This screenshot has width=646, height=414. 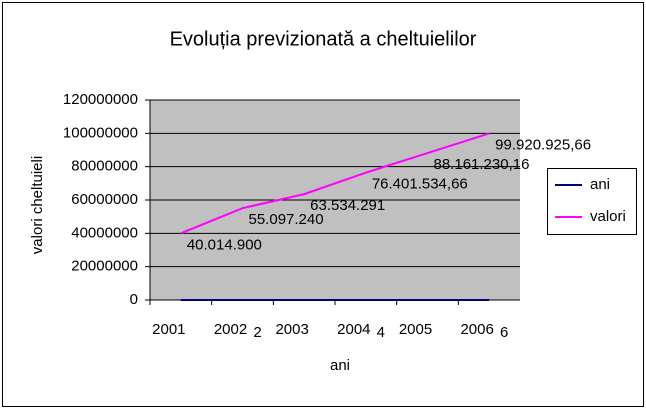 I want to click on y-tick-label: 120000000, so click(x=100, y=99).